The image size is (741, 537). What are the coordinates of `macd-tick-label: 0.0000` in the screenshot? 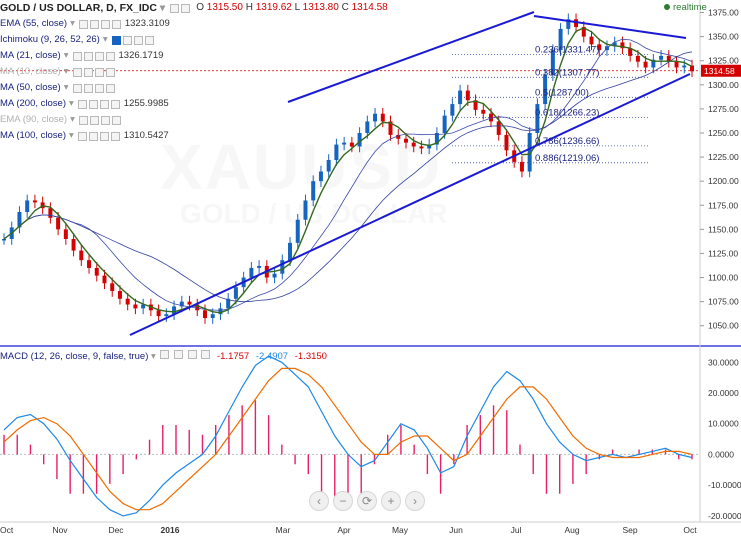 It's located at (721, 454).